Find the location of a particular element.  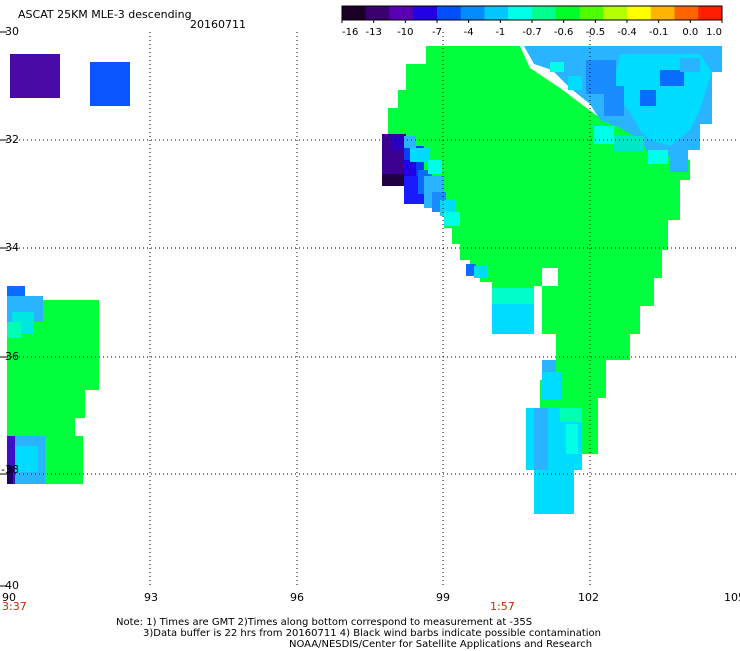

legend-square-left is located at coordinates (35, 76).